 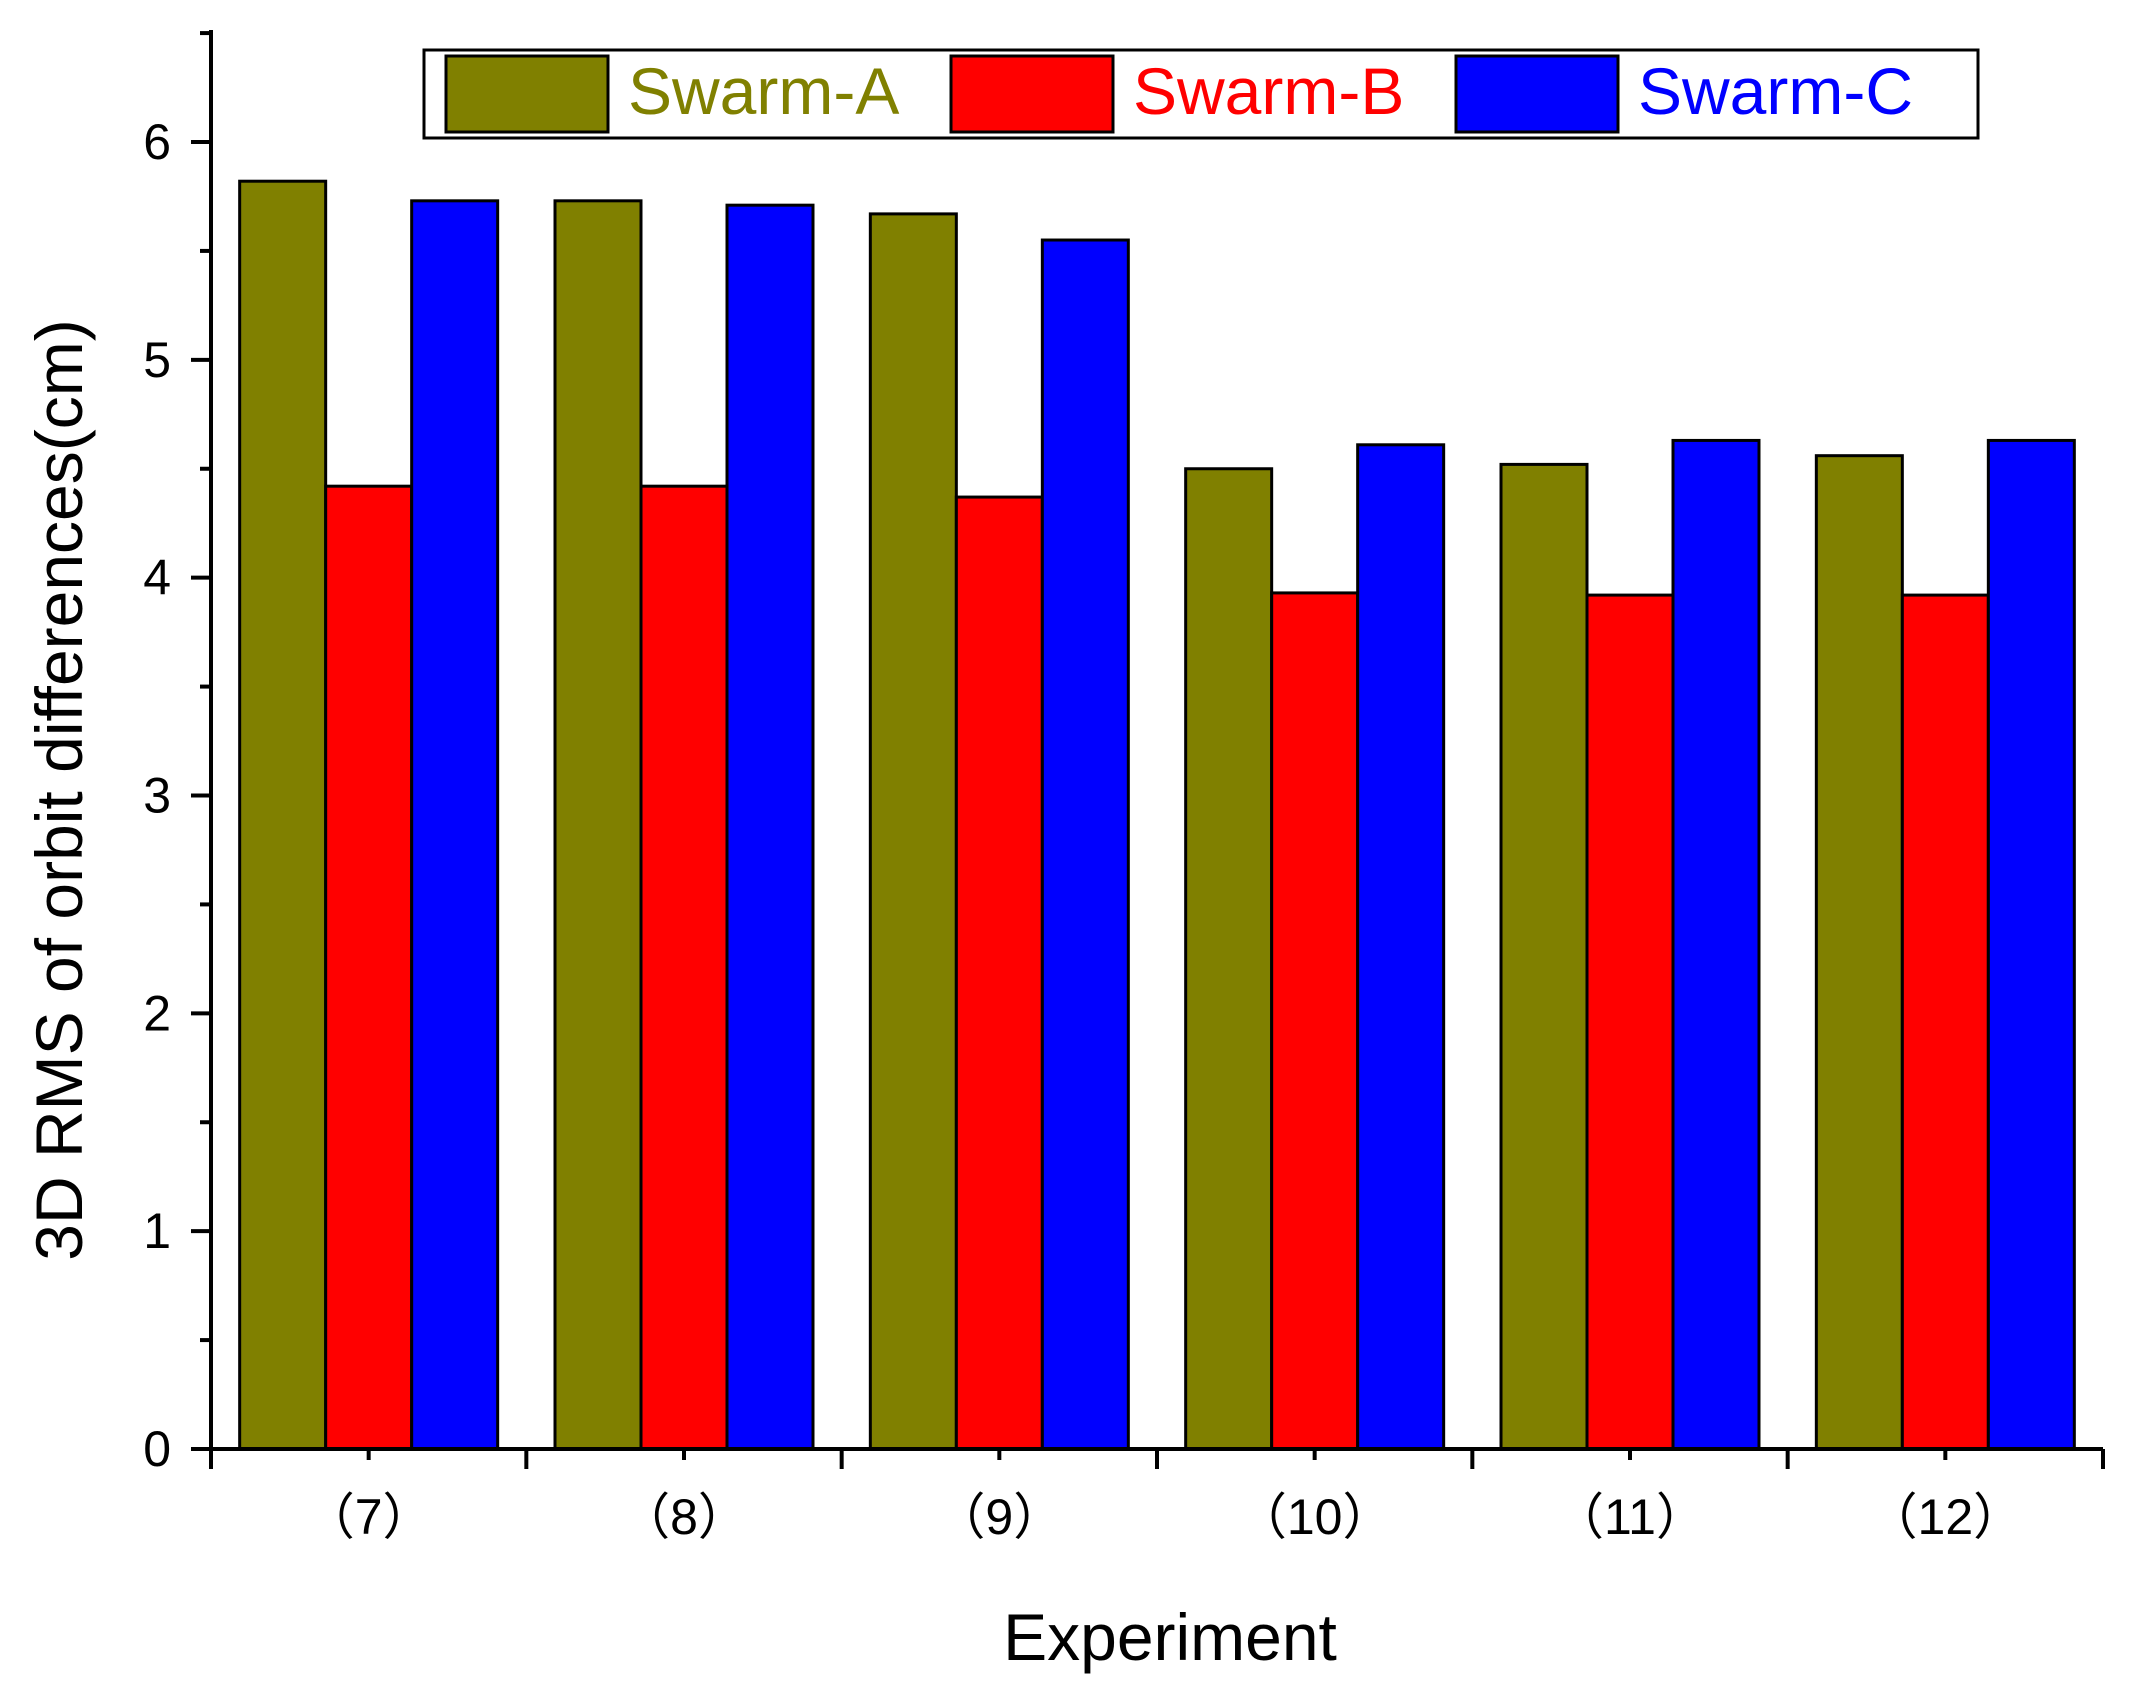 I want to click on x-tick-label: （12）, so click(x=1946, y=1517).